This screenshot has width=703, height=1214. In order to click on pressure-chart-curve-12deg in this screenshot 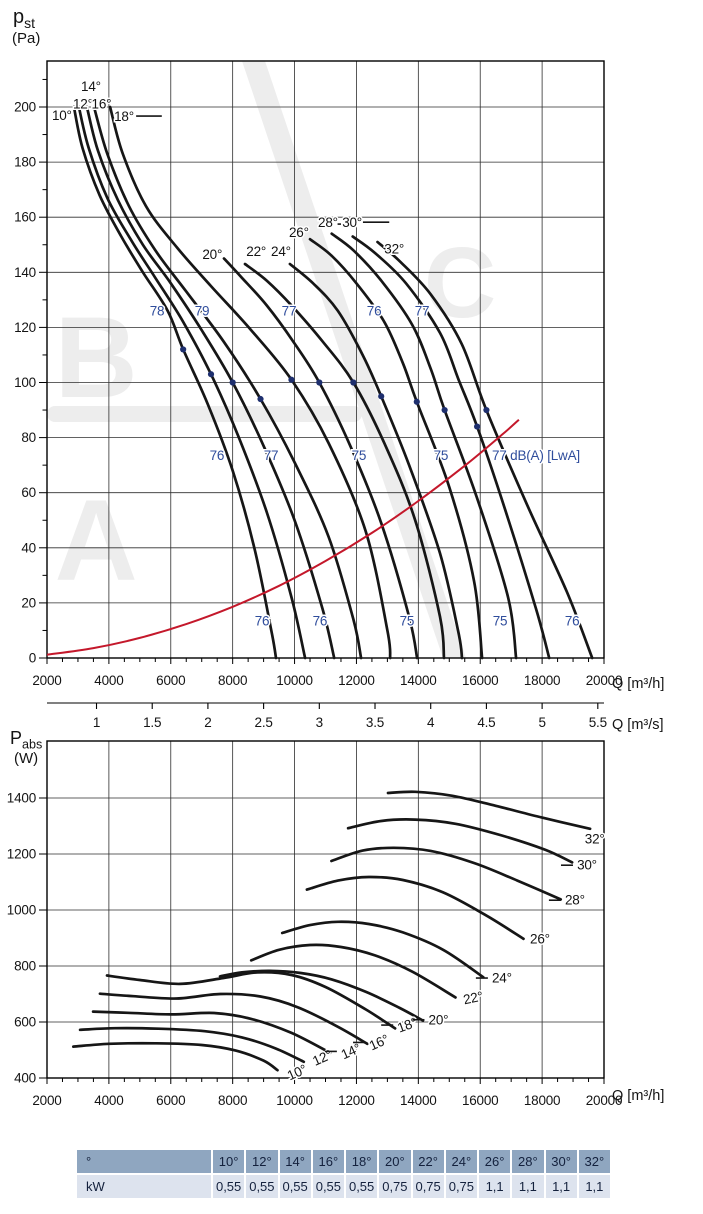, I will do `click(192, 382)`.